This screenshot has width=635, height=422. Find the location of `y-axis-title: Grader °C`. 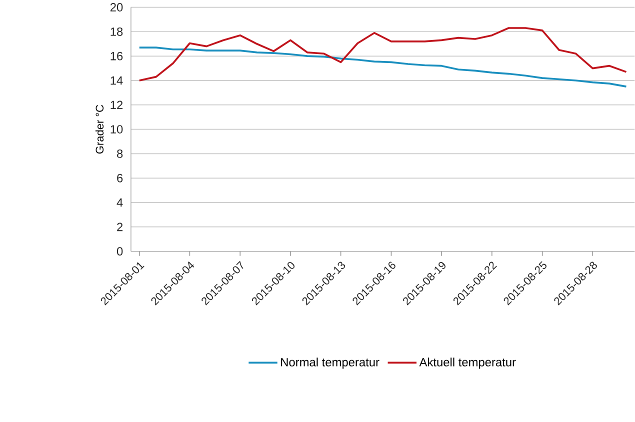

y-axis-title: Grader °C is located at coordinates (99, 129).